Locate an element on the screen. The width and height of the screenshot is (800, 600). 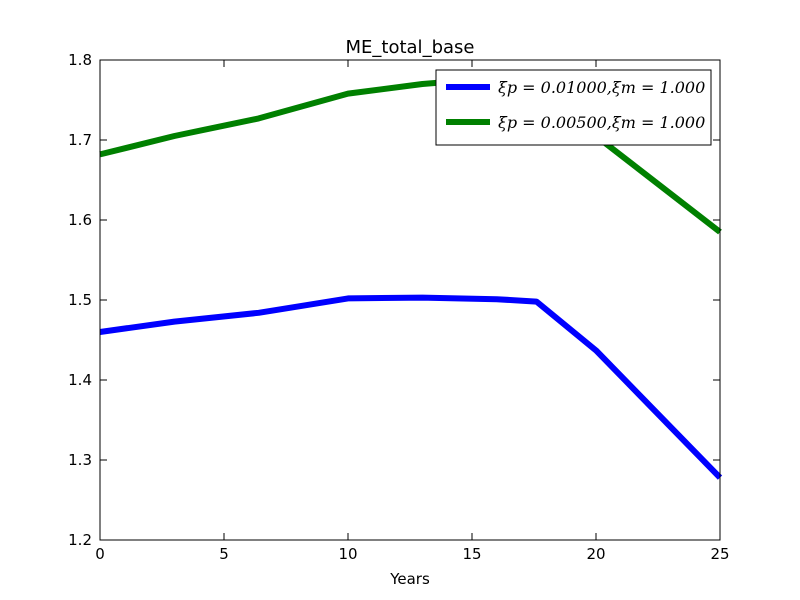
x-tick-label-1: 5 is located at coordinates (224, 554).